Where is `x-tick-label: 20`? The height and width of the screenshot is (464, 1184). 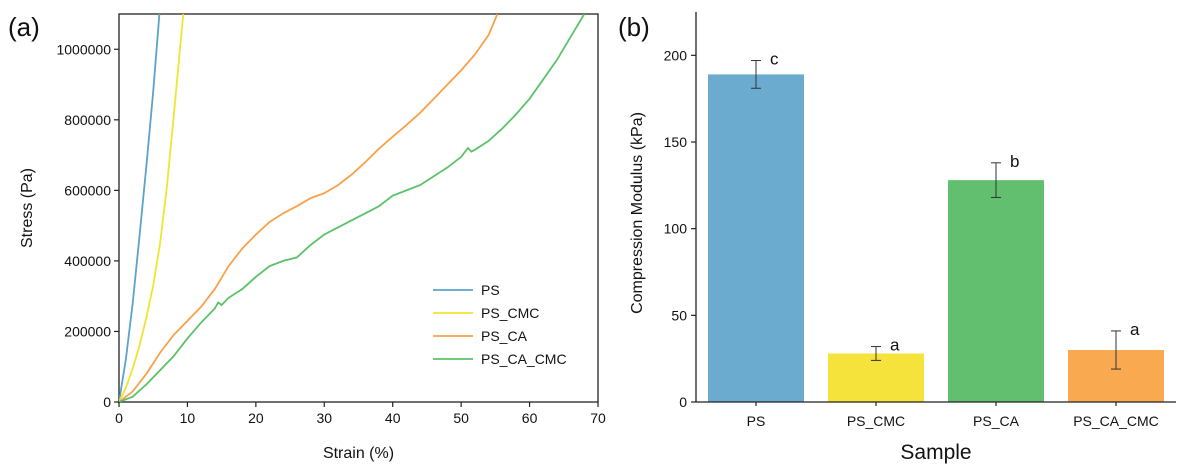
x-tick-label: 20 is located at coordinates (256, 418).